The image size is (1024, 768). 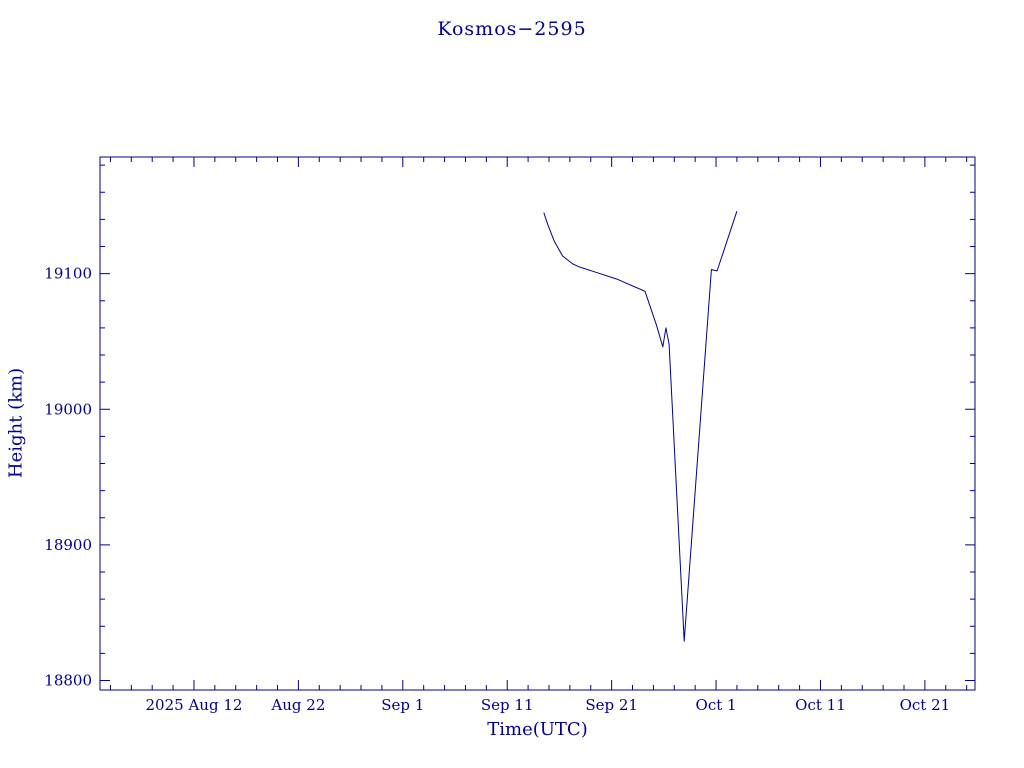 I want to click on y-tick-label: 18900, so click(x=68, y=545).